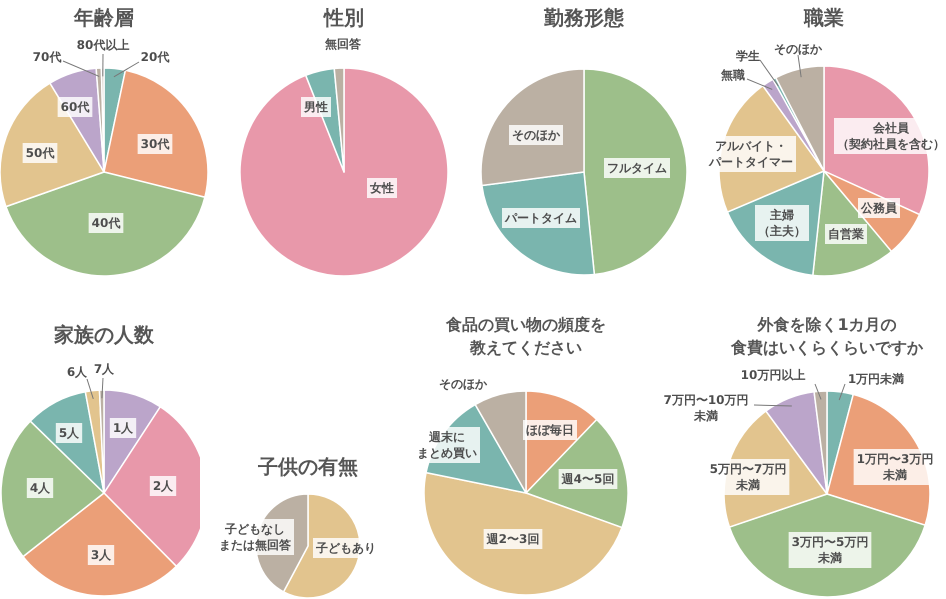 This screenshot has width=946, height=599. Describe the element at coordinates (706, 408) in the screenshot. I see `slice-label: 7万円〜10万円未満` at that location.